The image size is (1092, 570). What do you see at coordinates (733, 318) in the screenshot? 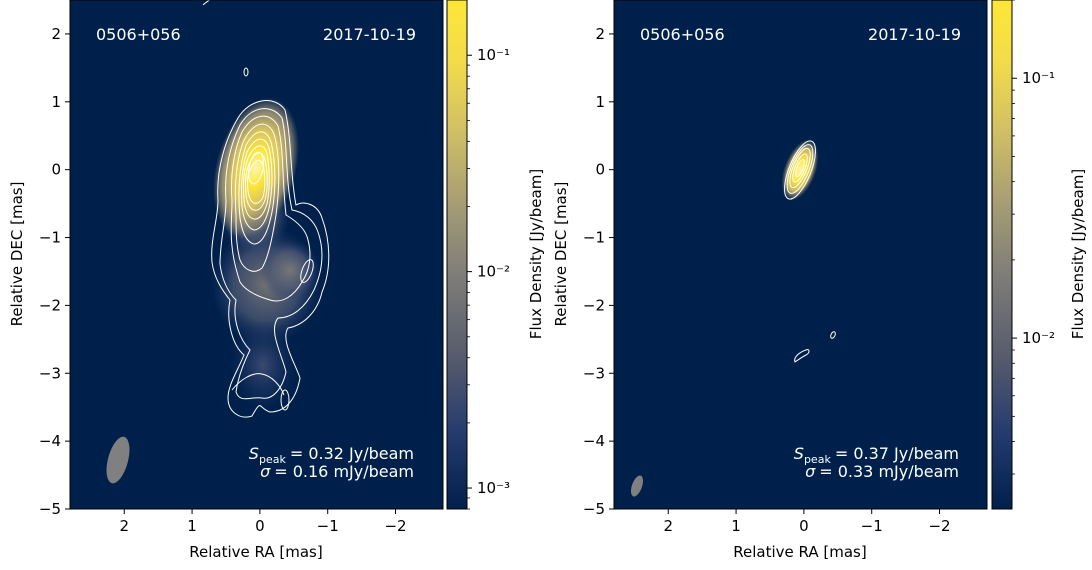
I see `flux-image` at bounding box center [733, 318].